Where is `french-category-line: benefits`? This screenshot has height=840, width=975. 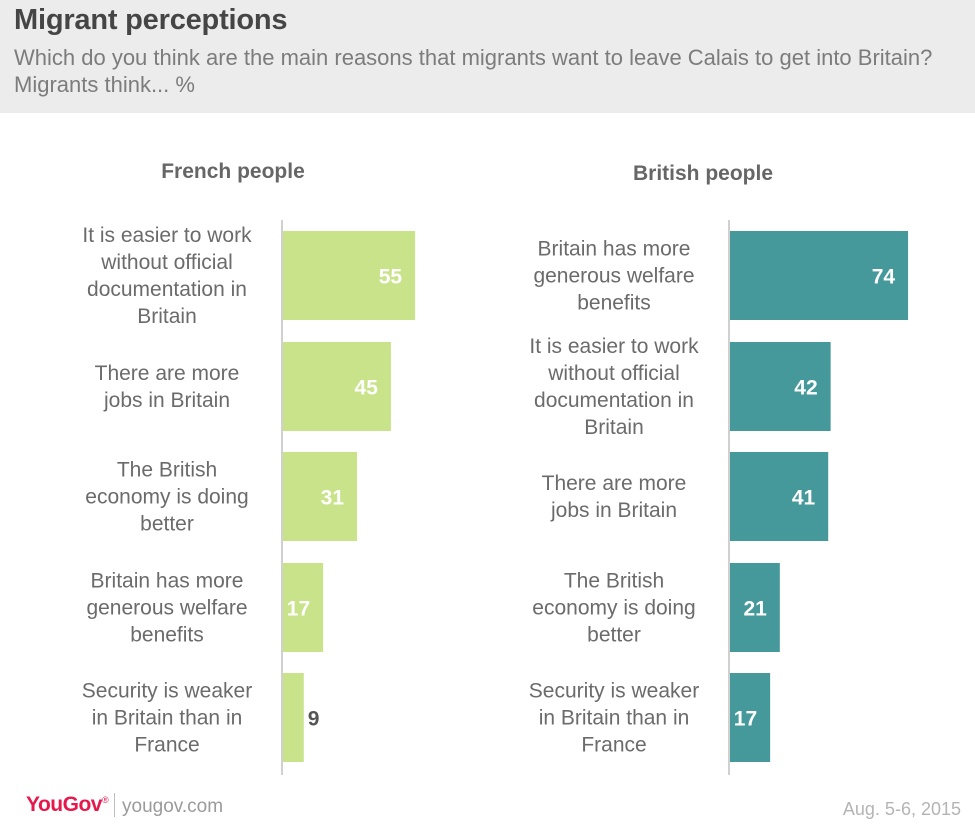 french-category-line: benefits is located at coordinates (167, 635).